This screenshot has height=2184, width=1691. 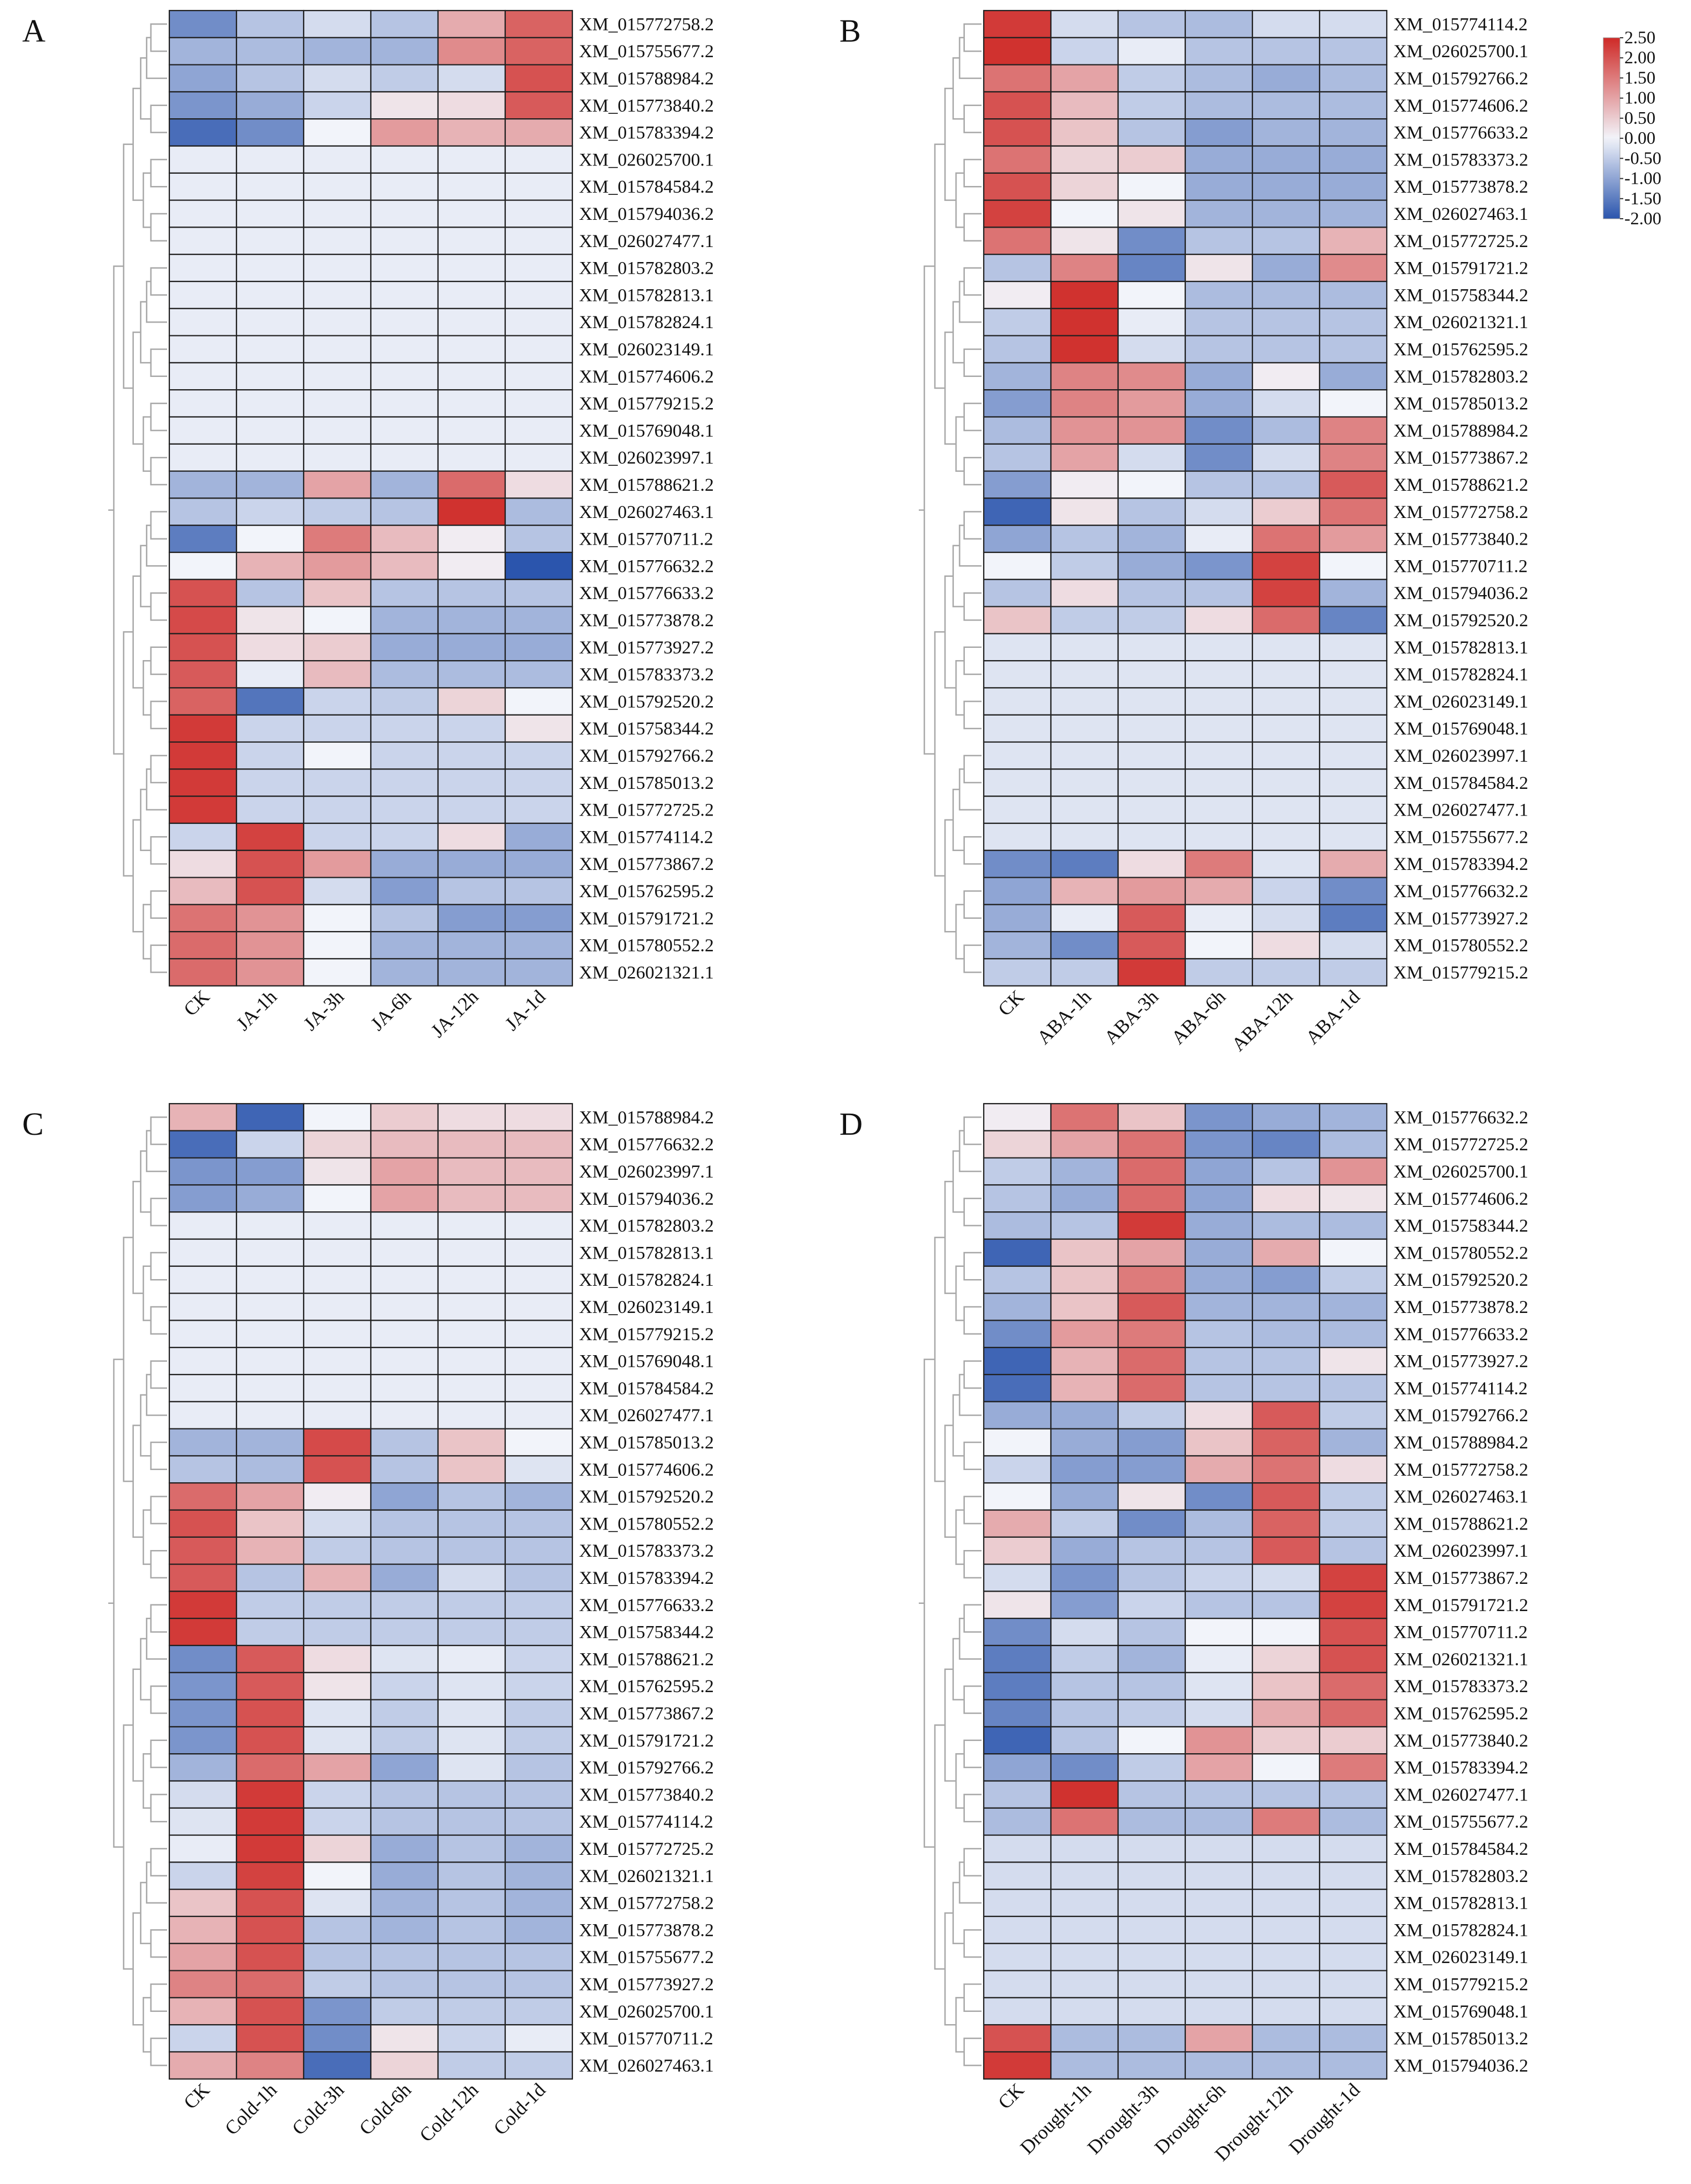 I want to click on gene-label: XM_015769048.1, so click(x=1460, y=2012).